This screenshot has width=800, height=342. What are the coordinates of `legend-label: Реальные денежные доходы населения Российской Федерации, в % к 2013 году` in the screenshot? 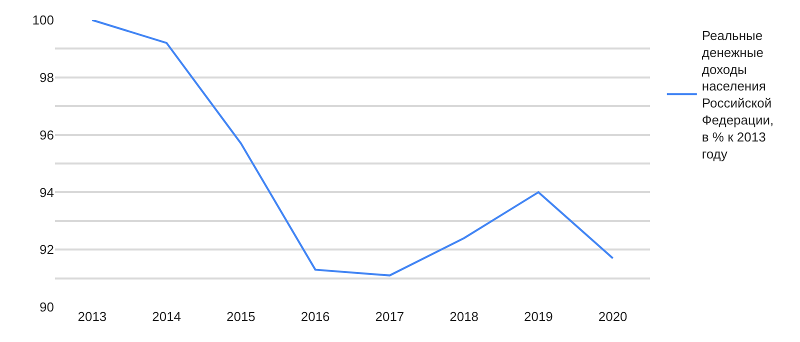 It's located at (738, 95).